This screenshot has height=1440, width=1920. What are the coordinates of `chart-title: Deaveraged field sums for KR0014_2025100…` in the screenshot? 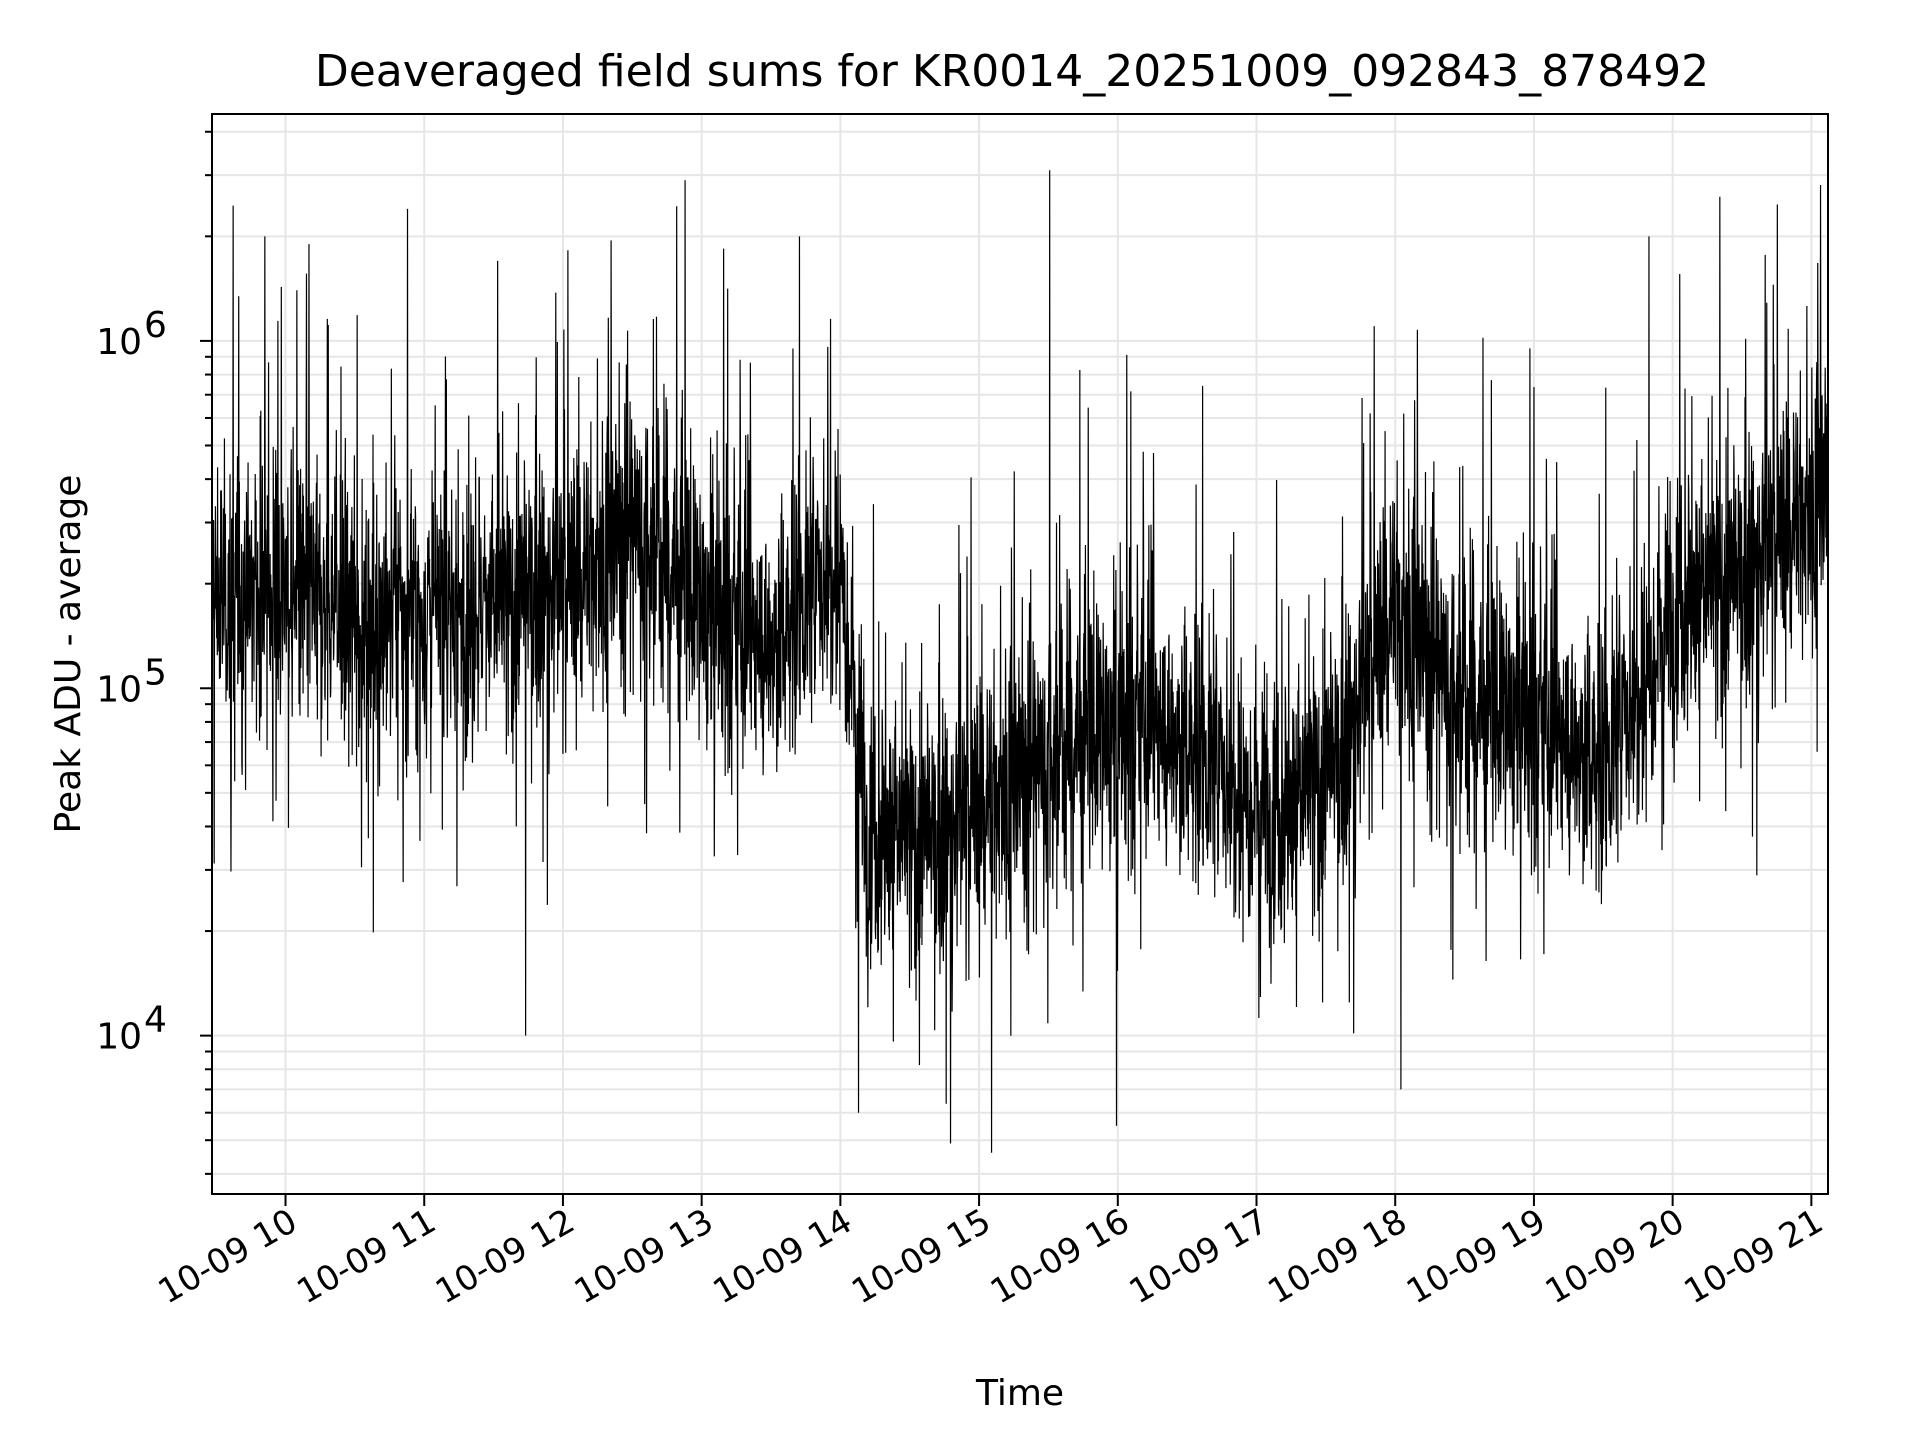 It's located at (1012, 71).